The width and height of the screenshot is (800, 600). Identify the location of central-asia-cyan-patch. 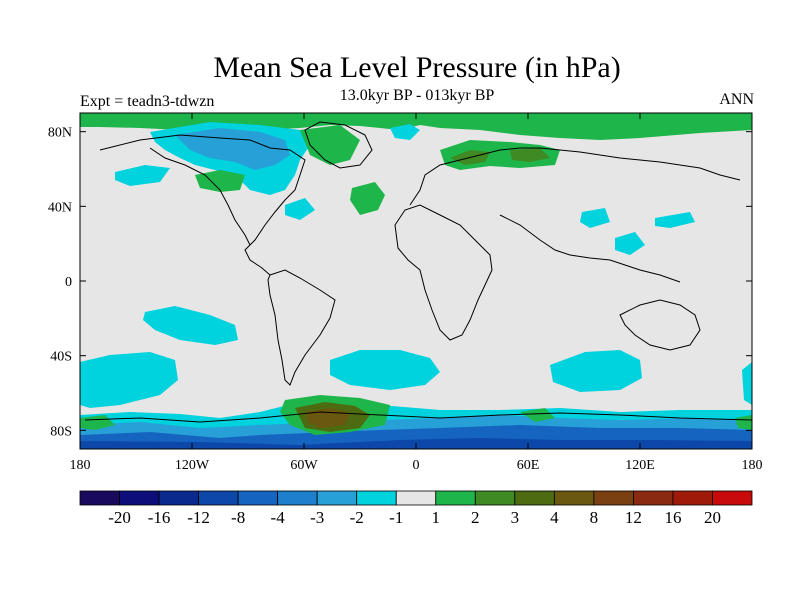
(595, 218).